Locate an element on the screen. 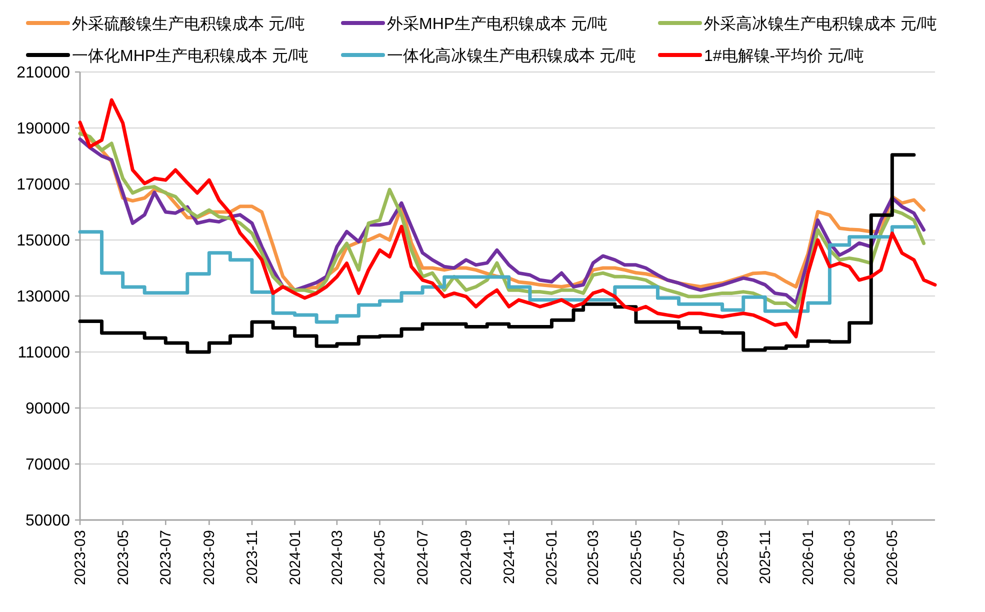 The image size is (985, 612). x-tick-label: 2025-11 is located at coordinates (765, 557).